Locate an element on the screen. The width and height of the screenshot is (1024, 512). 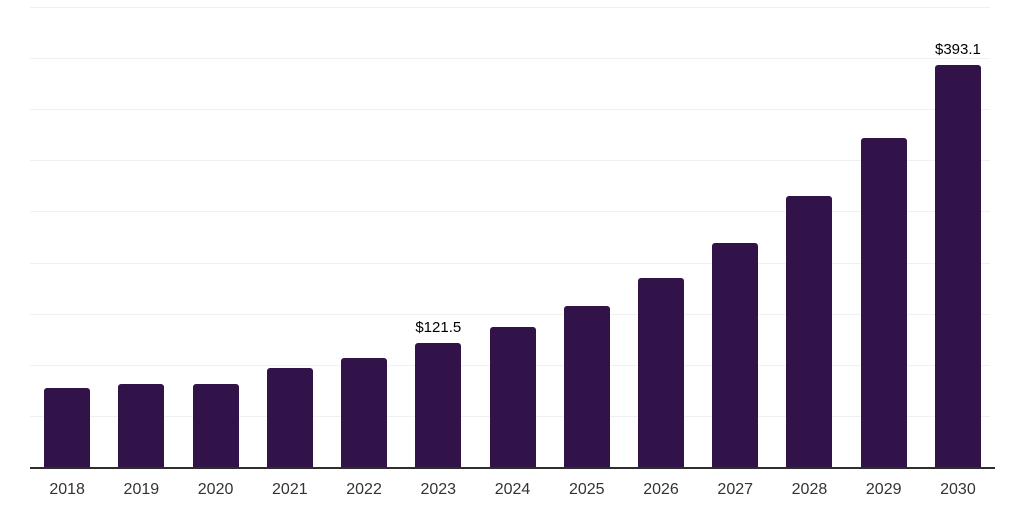
bar-2028 is located at coordinates (809, 331).